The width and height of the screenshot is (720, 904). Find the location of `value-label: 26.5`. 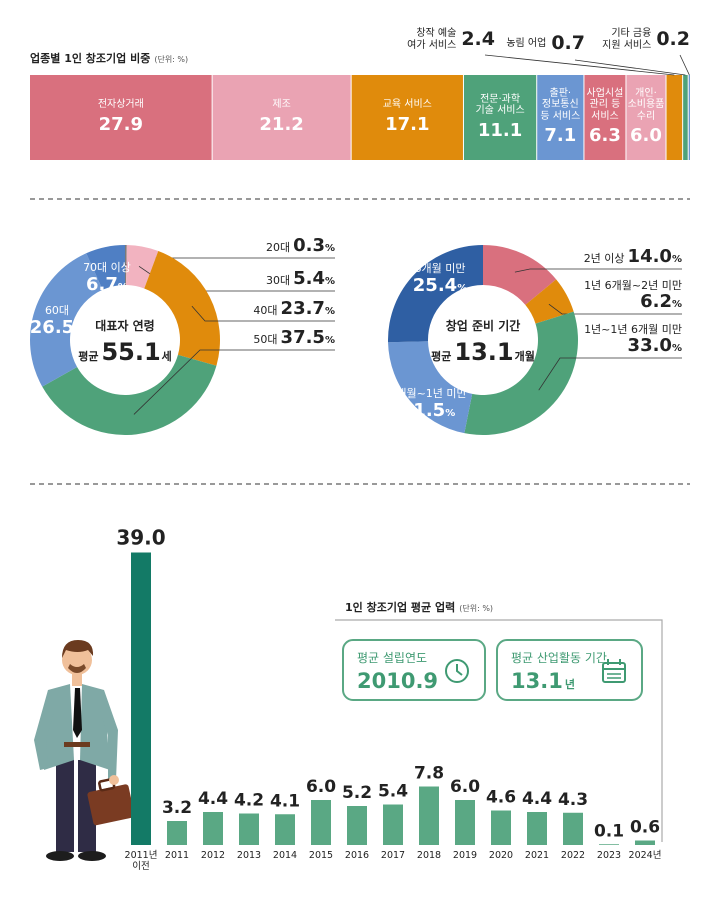

value-label: 26.5 is located at coordinates (52, 327).